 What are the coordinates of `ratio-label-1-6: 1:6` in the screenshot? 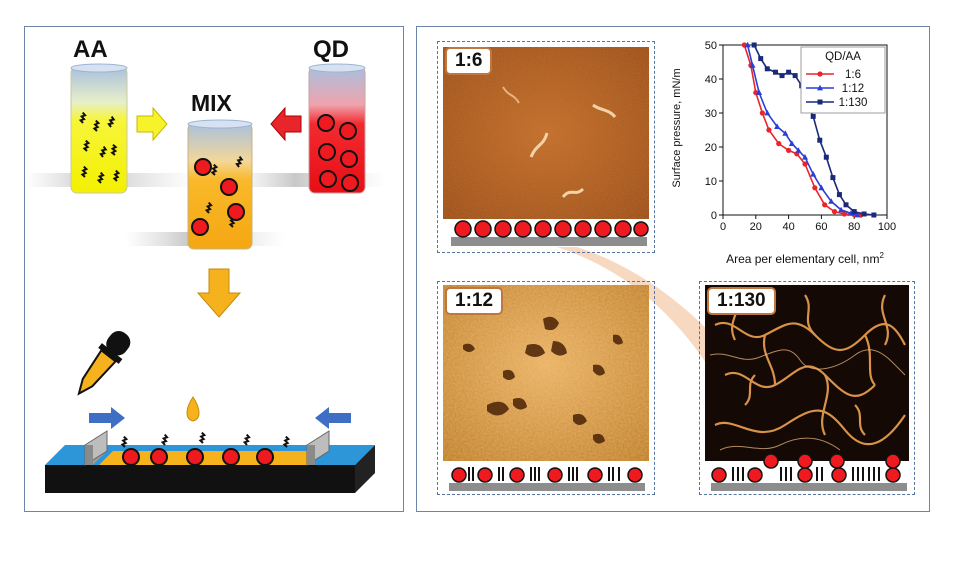 It's located at (469, 61).